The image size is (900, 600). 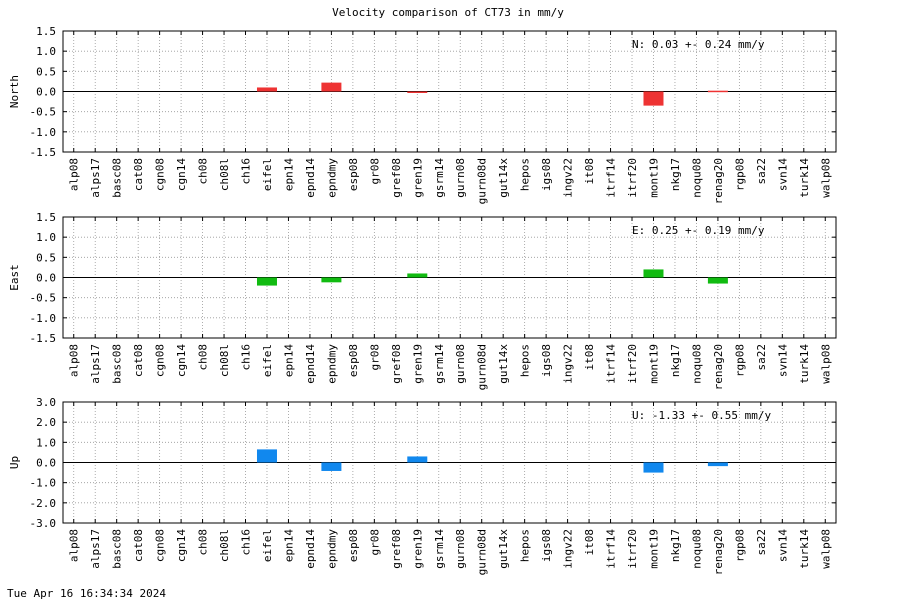 I want to click on x-tick-label: ingv22, so click(x=568, y=178).